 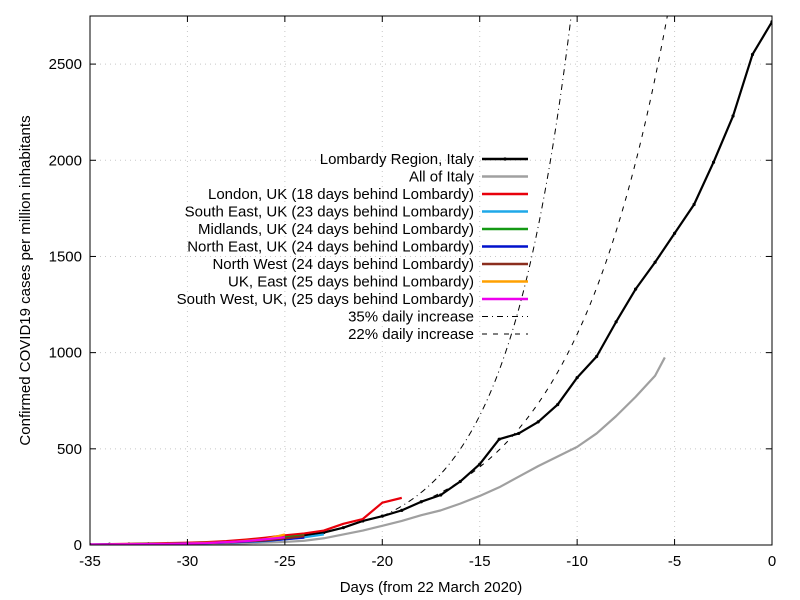 I want to click on legend-label: Midlands, UK (24 days behind Lombardy), so click(x=336, y=229).